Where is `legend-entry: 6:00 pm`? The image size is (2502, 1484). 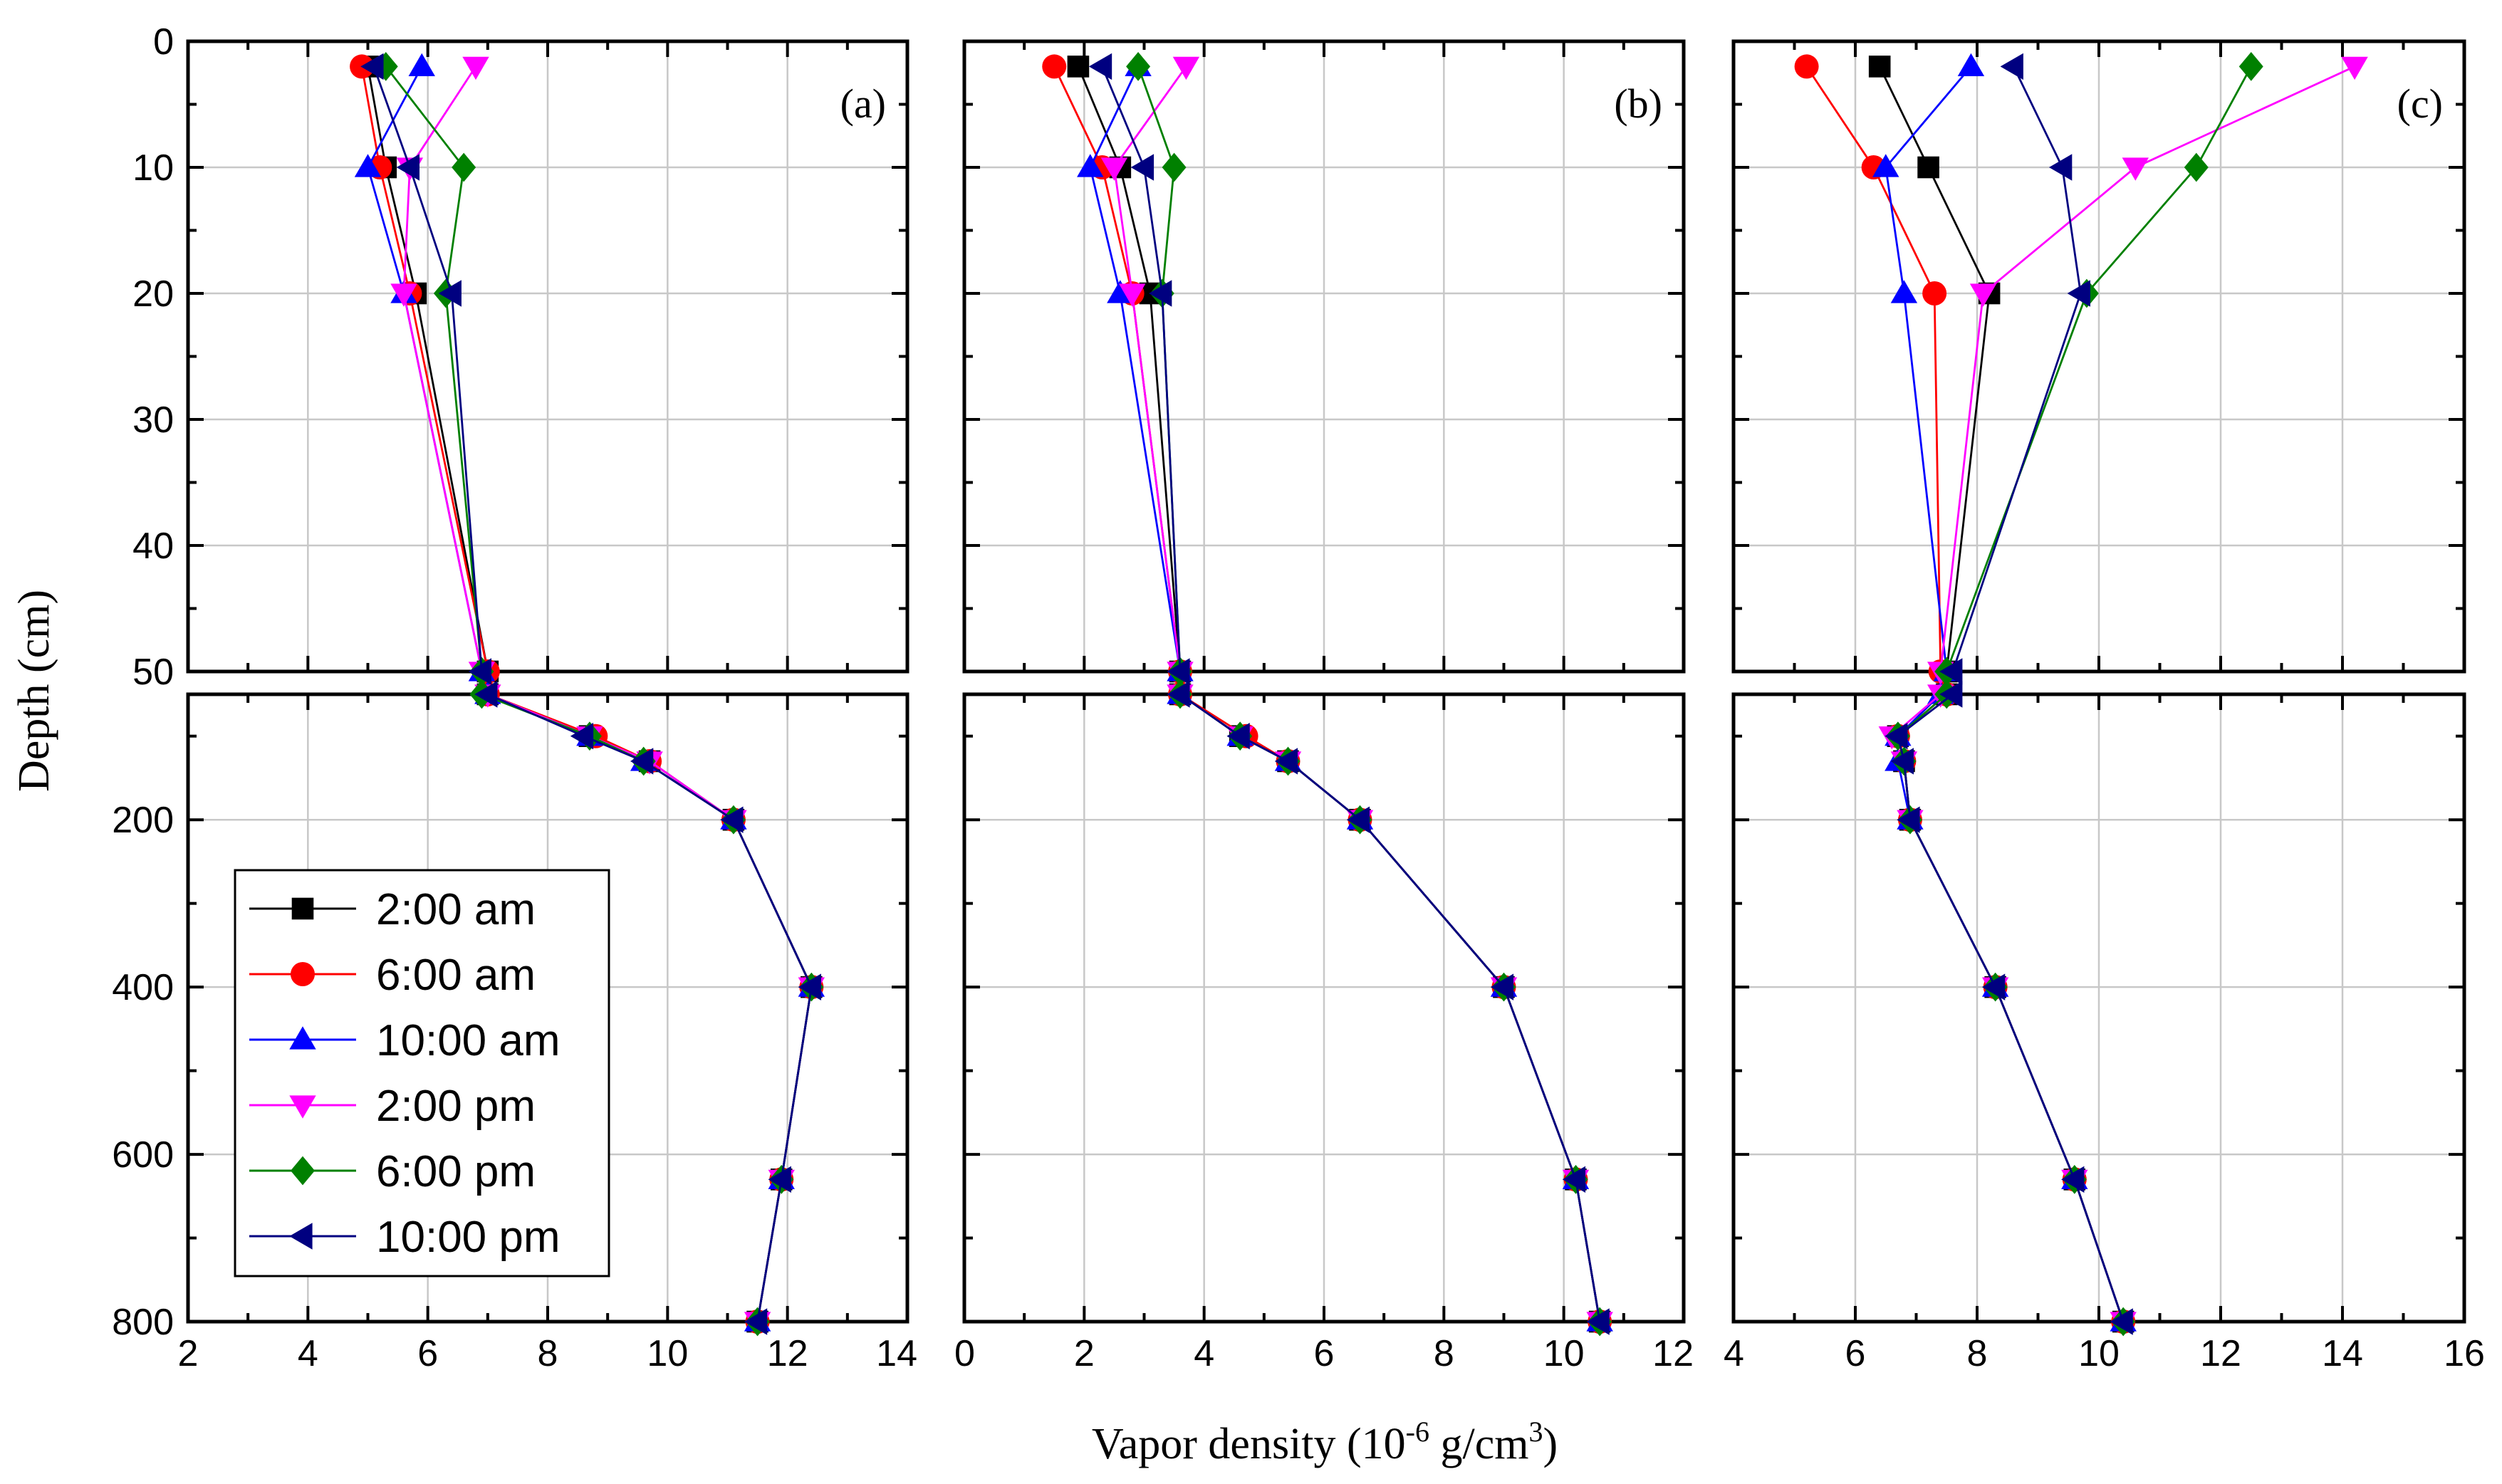
legend-entry: 6:00 pm is located at coordinates (392, 1171).